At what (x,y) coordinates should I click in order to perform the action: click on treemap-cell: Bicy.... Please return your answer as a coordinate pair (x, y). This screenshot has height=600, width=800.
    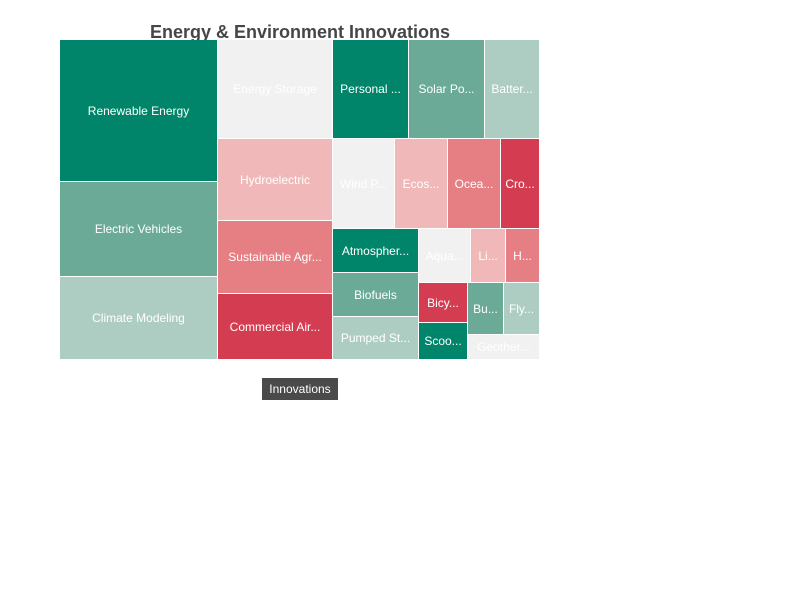
    Looking at the image, I should click on (443, 303).